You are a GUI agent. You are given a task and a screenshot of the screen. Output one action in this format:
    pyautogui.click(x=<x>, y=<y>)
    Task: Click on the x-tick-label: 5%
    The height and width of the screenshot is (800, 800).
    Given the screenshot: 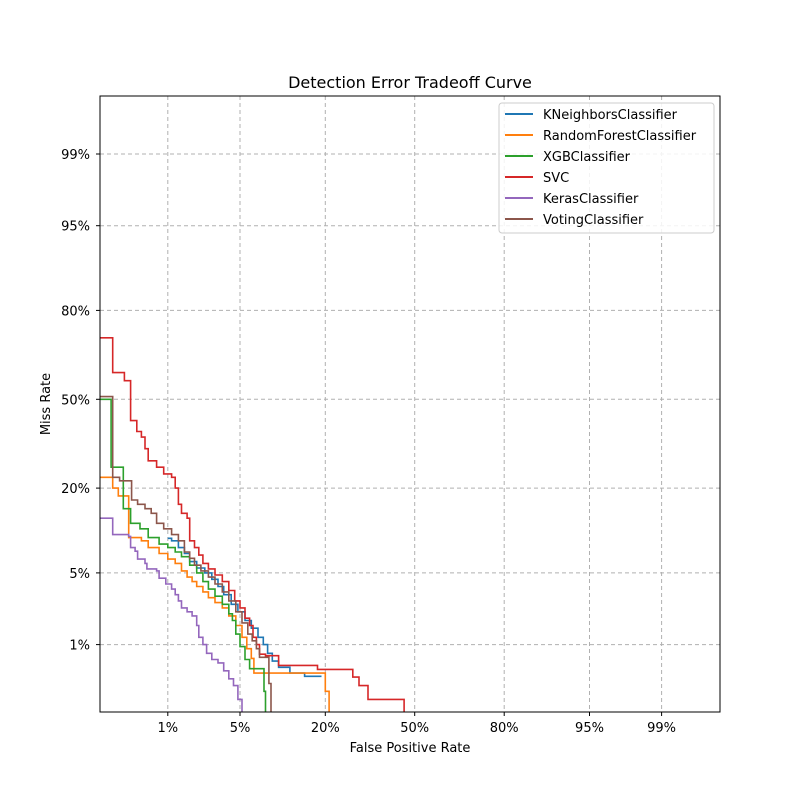 What is the action you would take?
    pyautogui.click(x=240, y=728)
    